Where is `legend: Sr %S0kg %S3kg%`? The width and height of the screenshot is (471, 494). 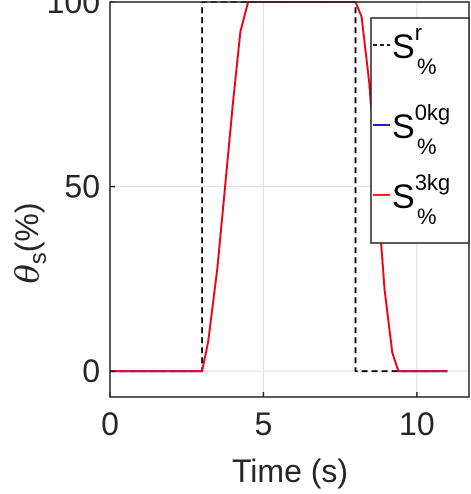 legend: Sr %S0kg %S3kg% is located at coordinates (420, 130).